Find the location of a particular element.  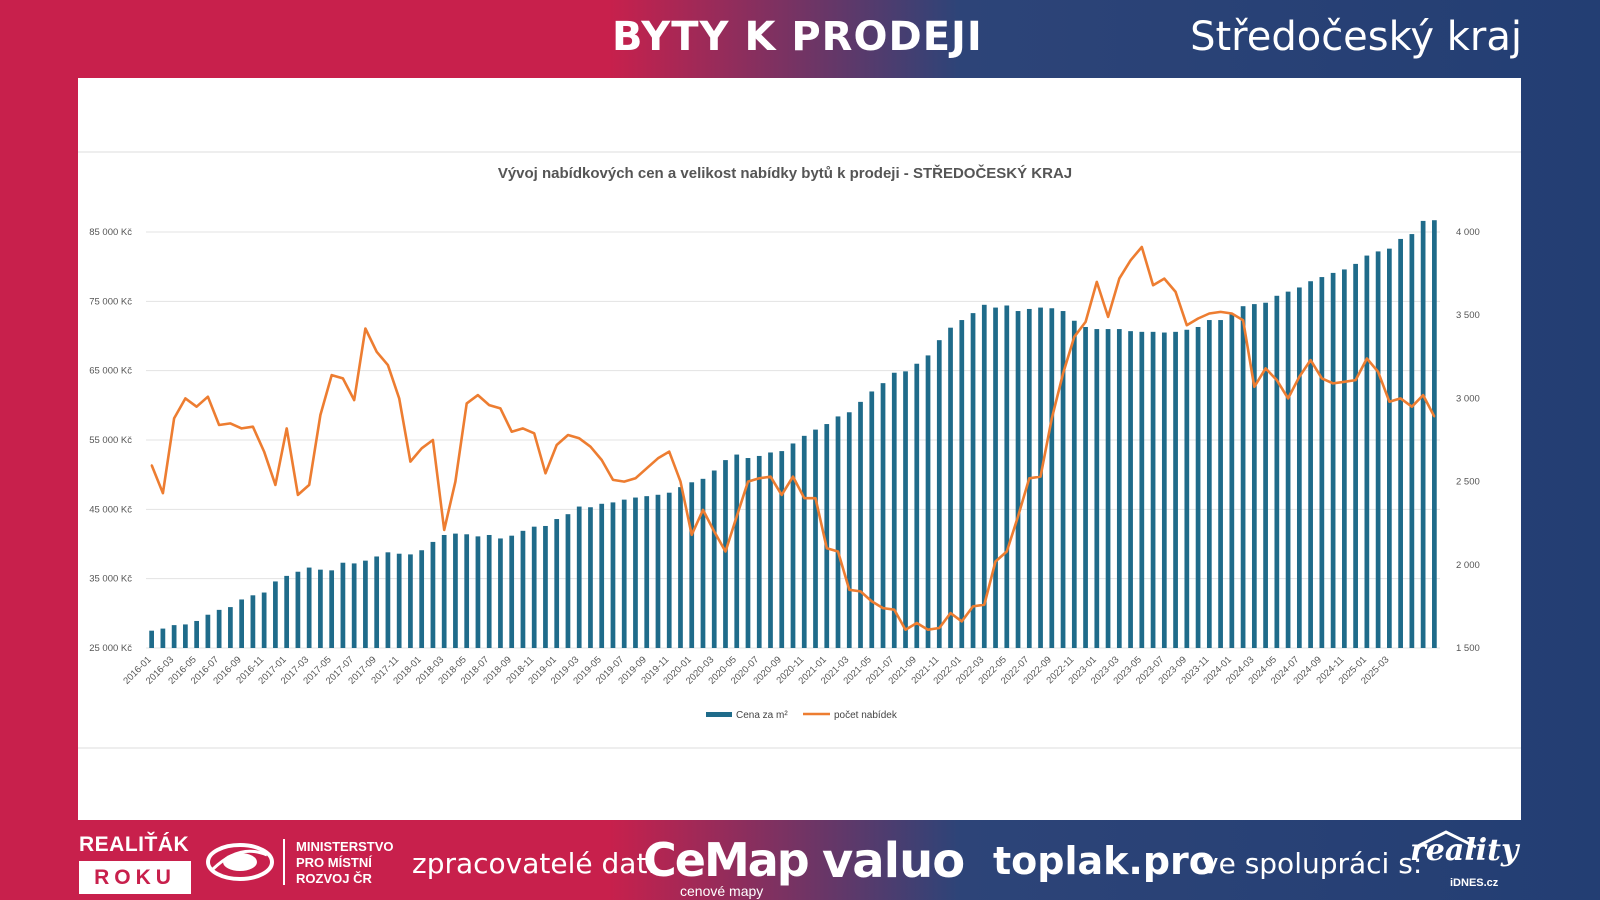

y-left-tick-label: 45 000 Kč is located at coordinates (110, 509).